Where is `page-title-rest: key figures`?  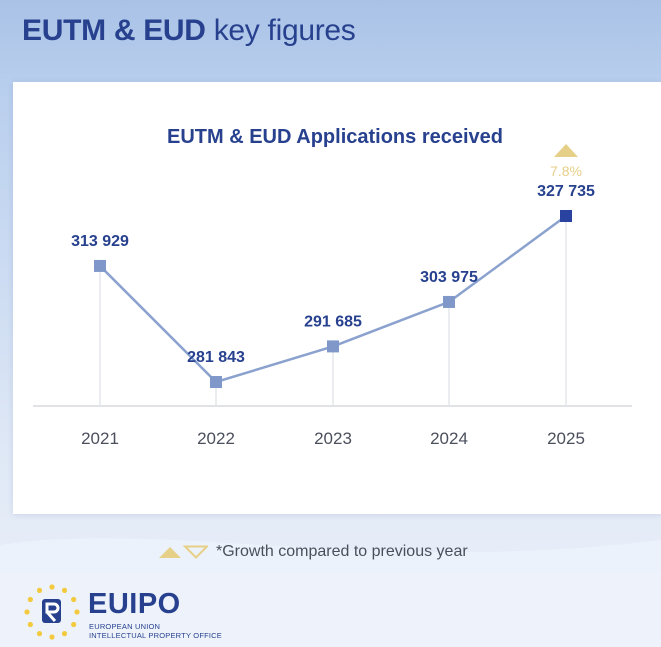 page-title-rest: key figures is located at coordinates (284, 30).